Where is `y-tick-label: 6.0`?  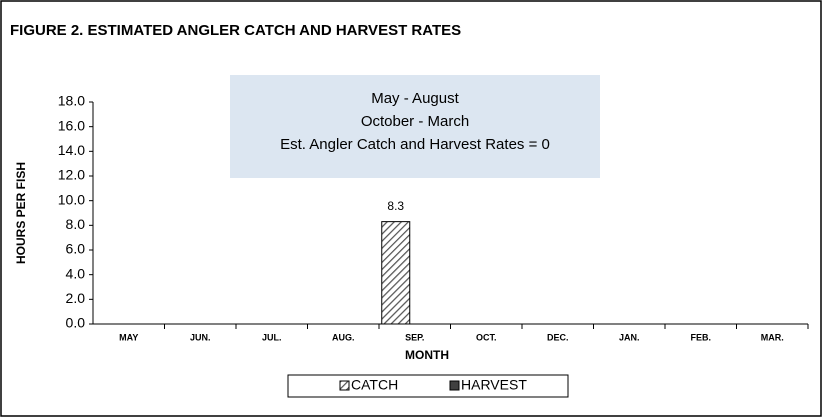
y-tick-label: 6.0 is located at coordinates (76, 249).